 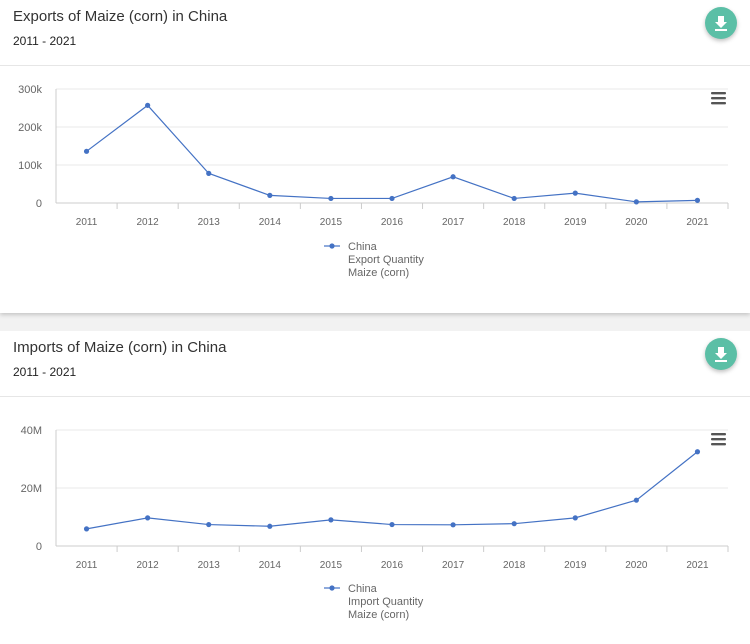 I want to click on y-tick-label: 20M, so click(x=31, y=489).